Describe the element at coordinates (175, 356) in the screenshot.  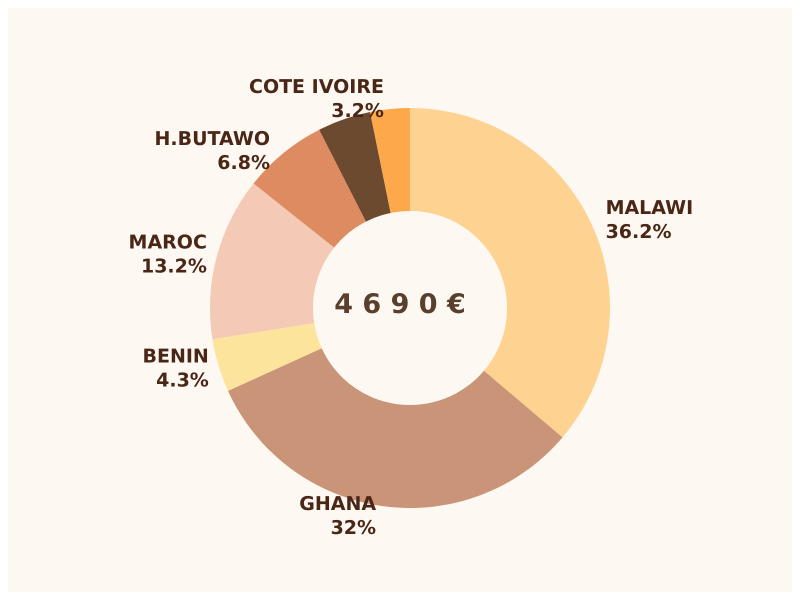
I see `slice-label: BENIN` at that location.